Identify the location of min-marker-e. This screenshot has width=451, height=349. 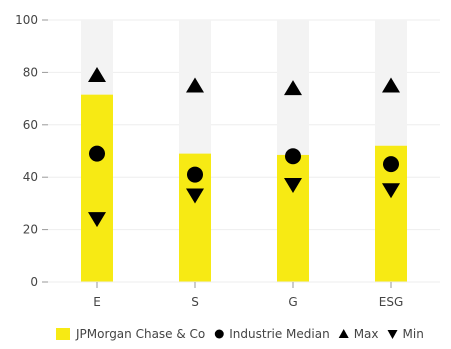
(97, 220).